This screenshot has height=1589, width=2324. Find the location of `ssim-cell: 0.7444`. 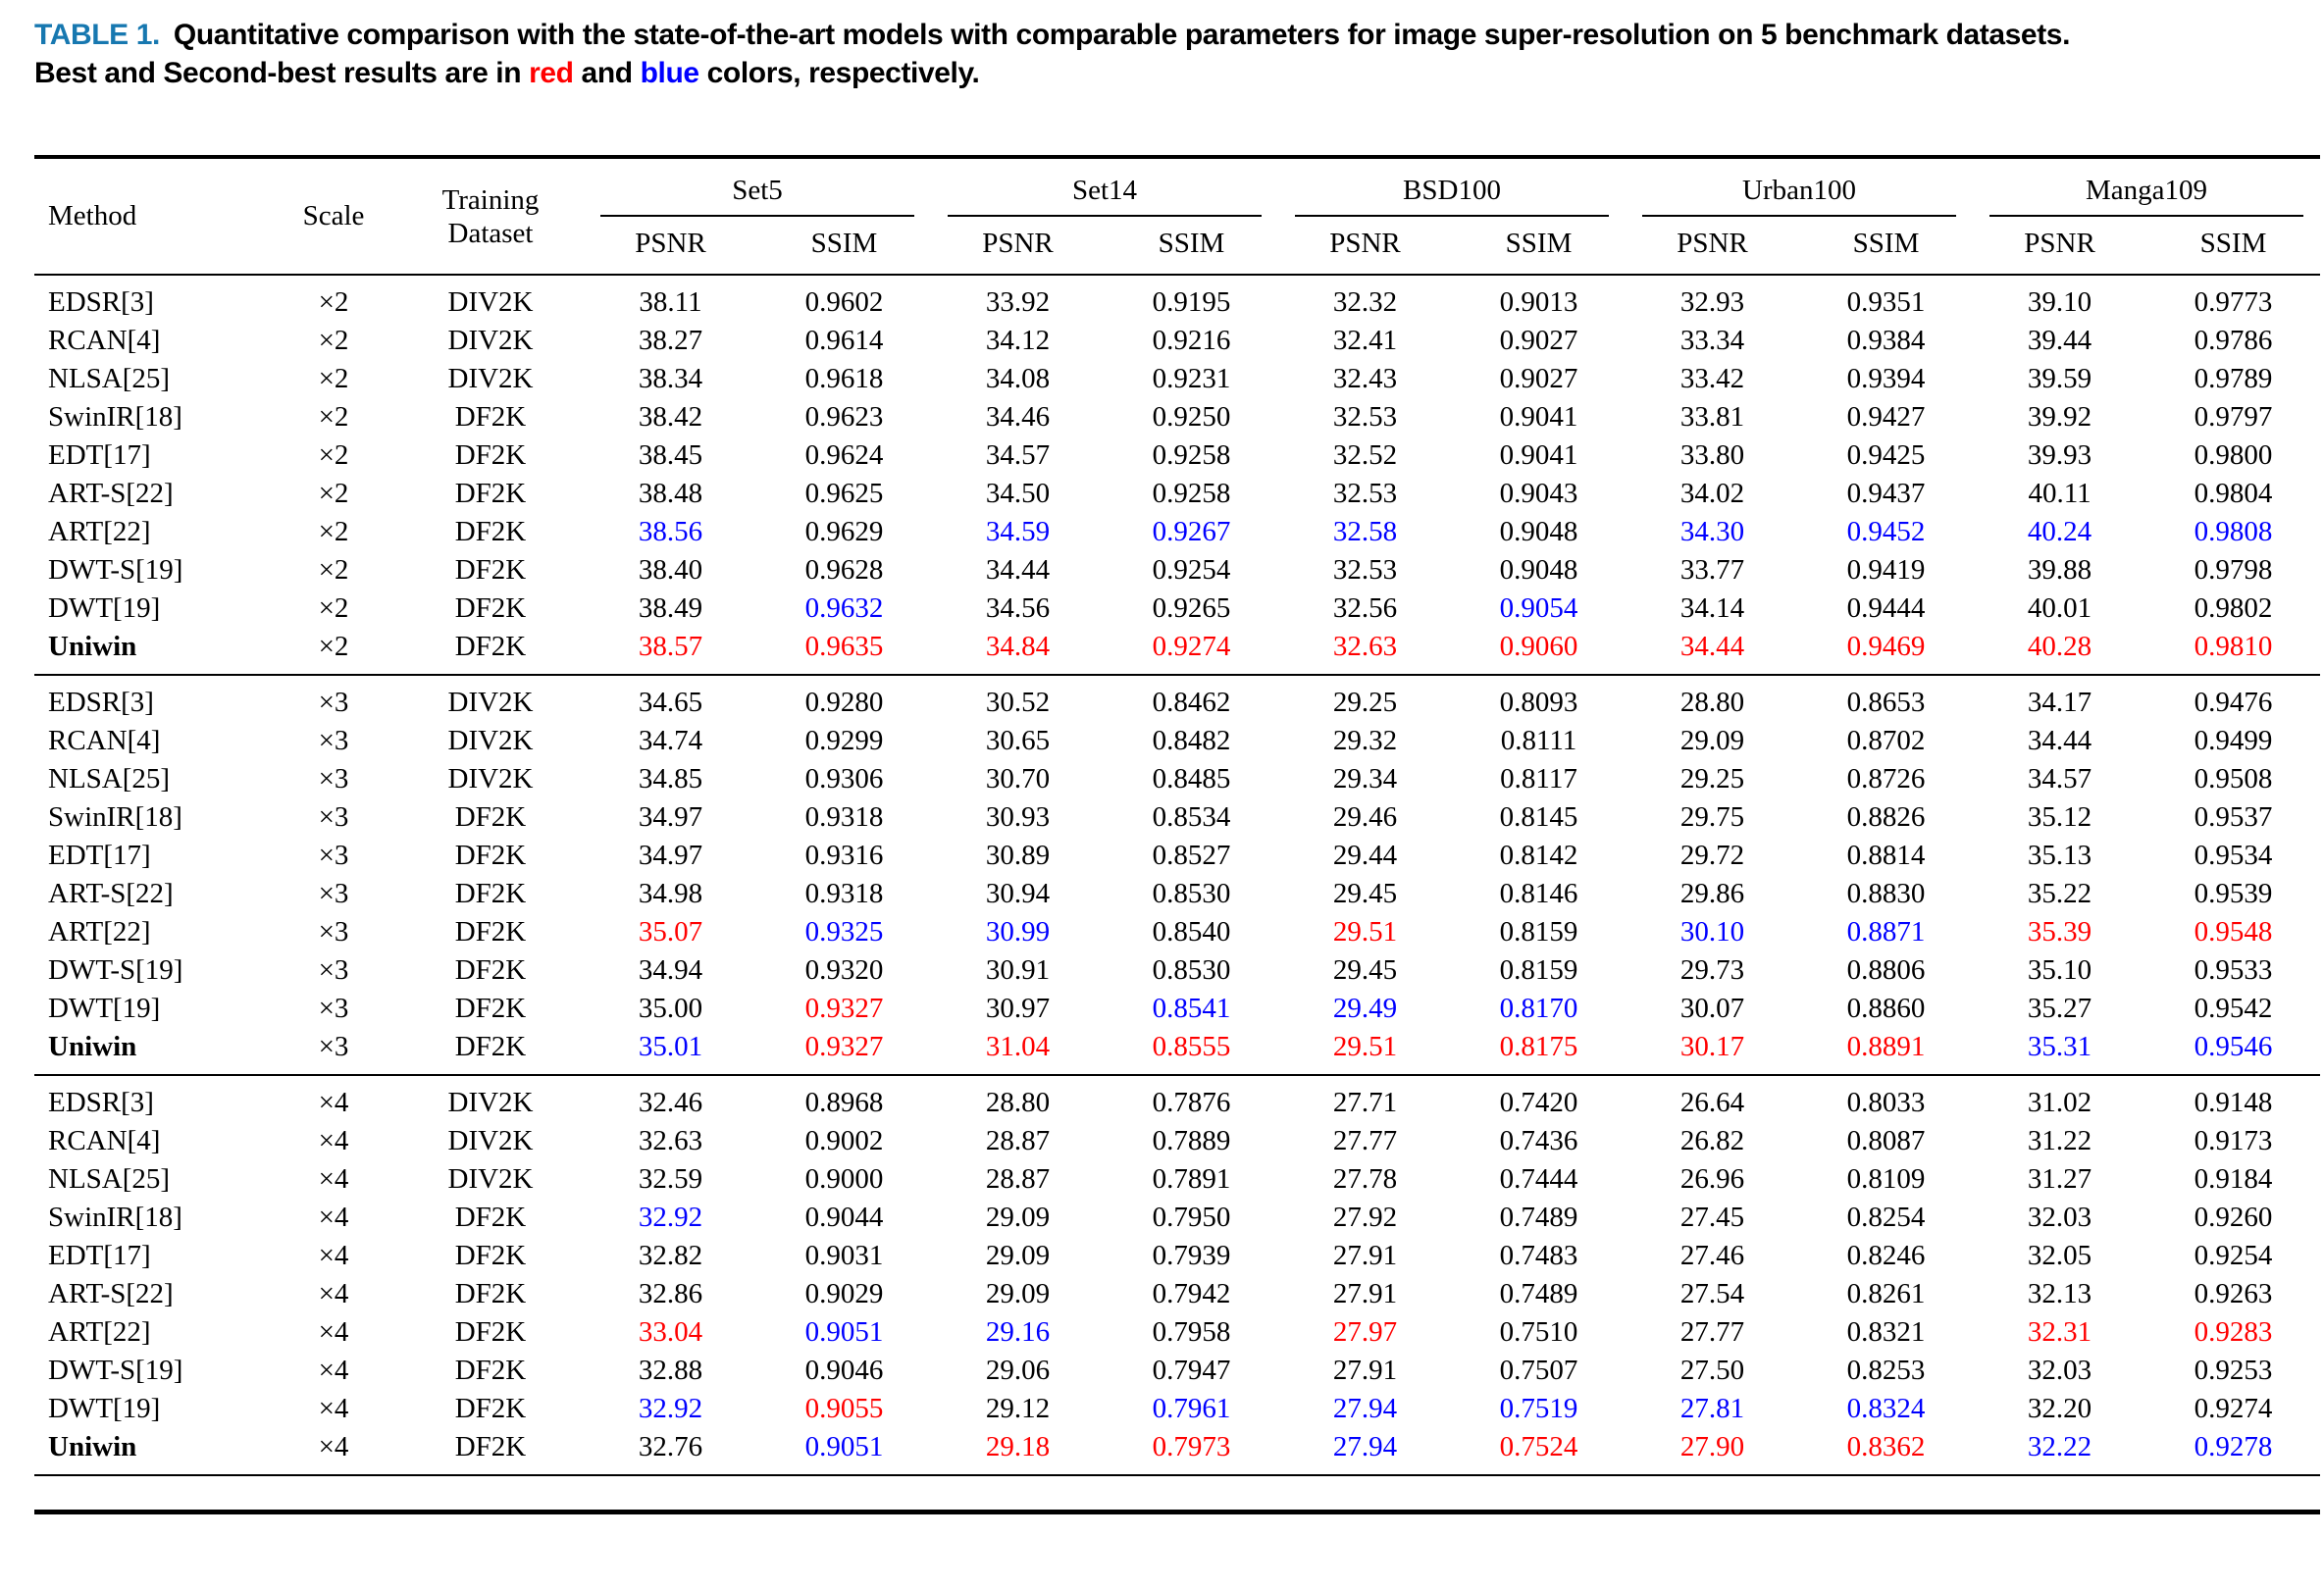

ssim-cell: 0.7444 is located at coordinates (1538, 1179).